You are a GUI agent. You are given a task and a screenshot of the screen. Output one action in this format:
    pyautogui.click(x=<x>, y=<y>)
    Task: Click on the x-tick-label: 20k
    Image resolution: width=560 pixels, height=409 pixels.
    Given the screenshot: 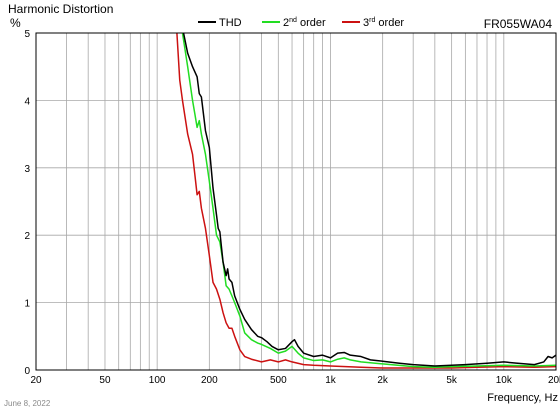 What is the action you would take?
    pyautogui.click(x=554, y=380)
    